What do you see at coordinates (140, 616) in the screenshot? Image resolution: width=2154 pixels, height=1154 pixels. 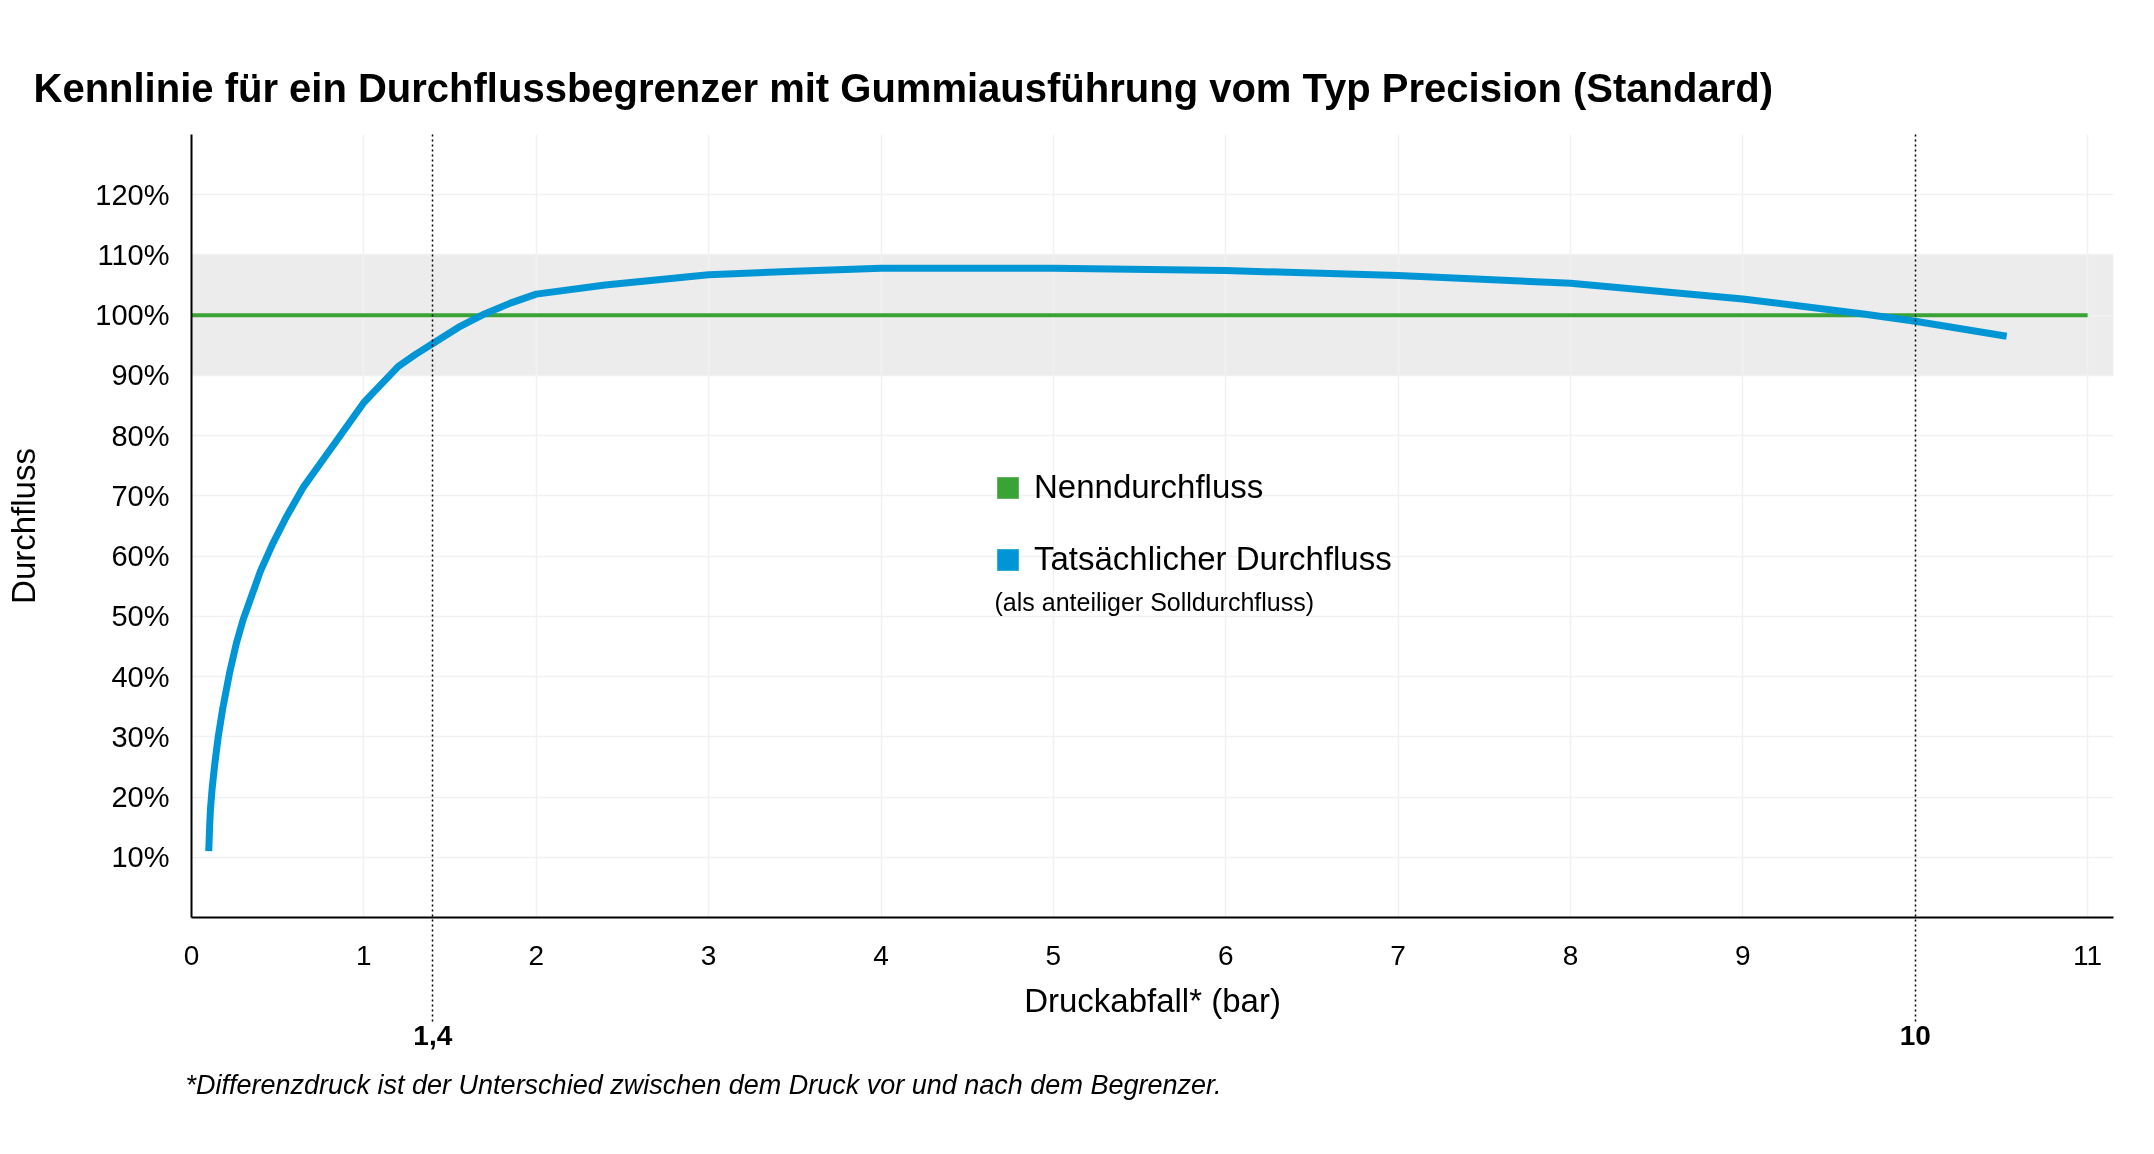 I see `y-tick-label: 50%` at bounding box center [140, 616].